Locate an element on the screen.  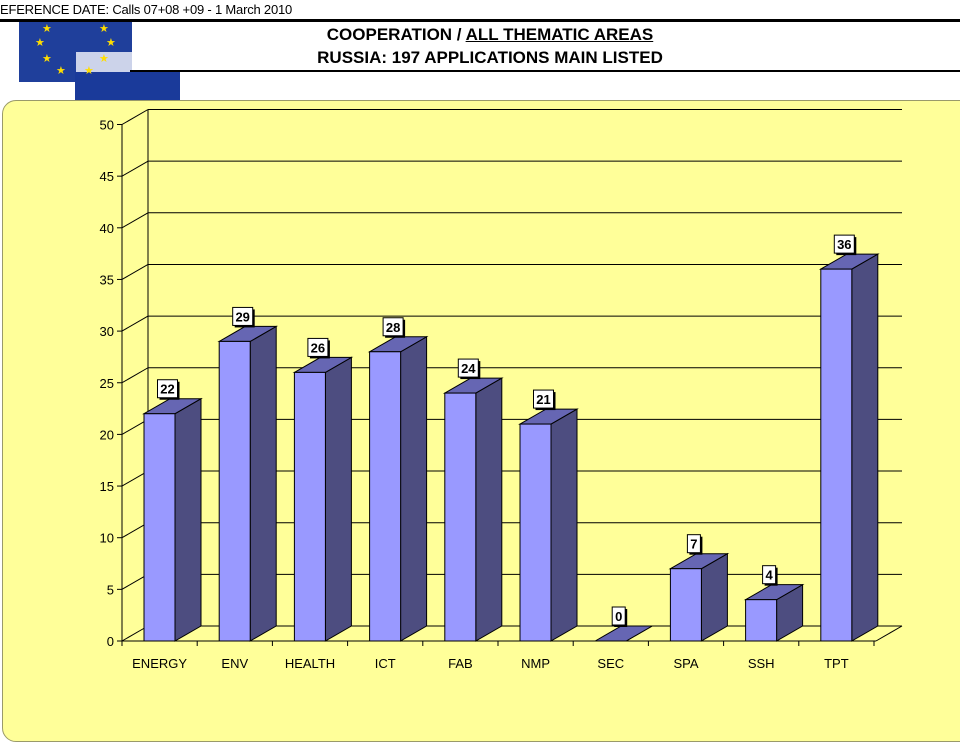
data-label: 21 is located at coordinates (543, 399).